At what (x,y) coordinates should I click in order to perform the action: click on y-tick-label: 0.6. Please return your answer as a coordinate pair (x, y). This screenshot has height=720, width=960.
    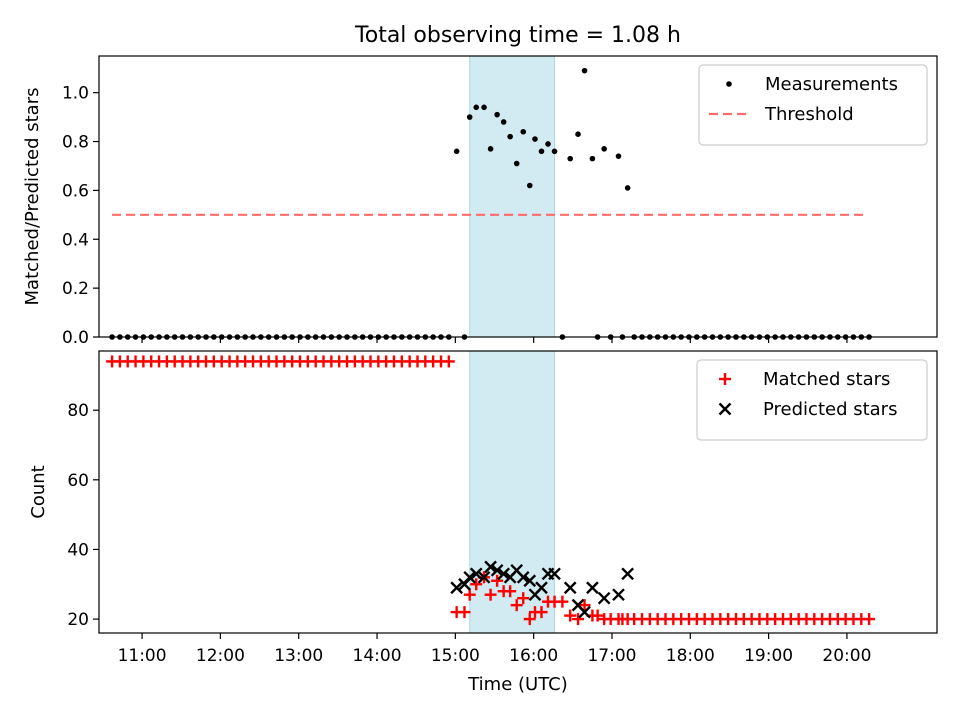
    Looking at the image, I should click on (75, 191).